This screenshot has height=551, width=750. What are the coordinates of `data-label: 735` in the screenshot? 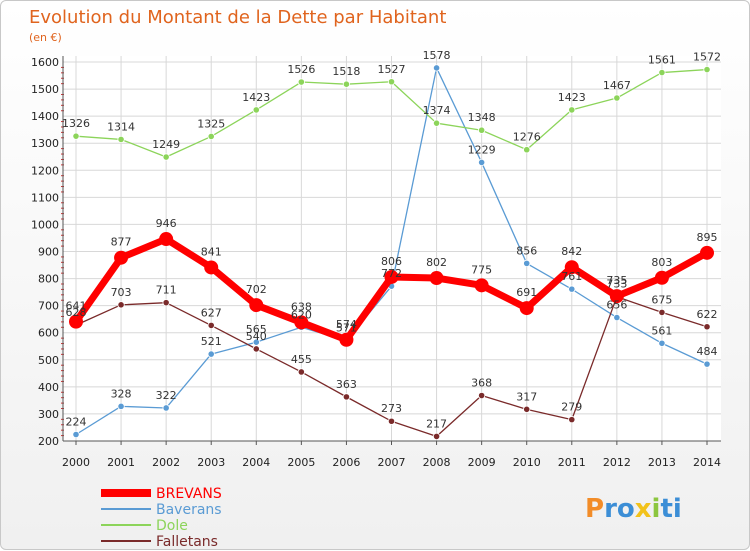 It's located at (616, 280).